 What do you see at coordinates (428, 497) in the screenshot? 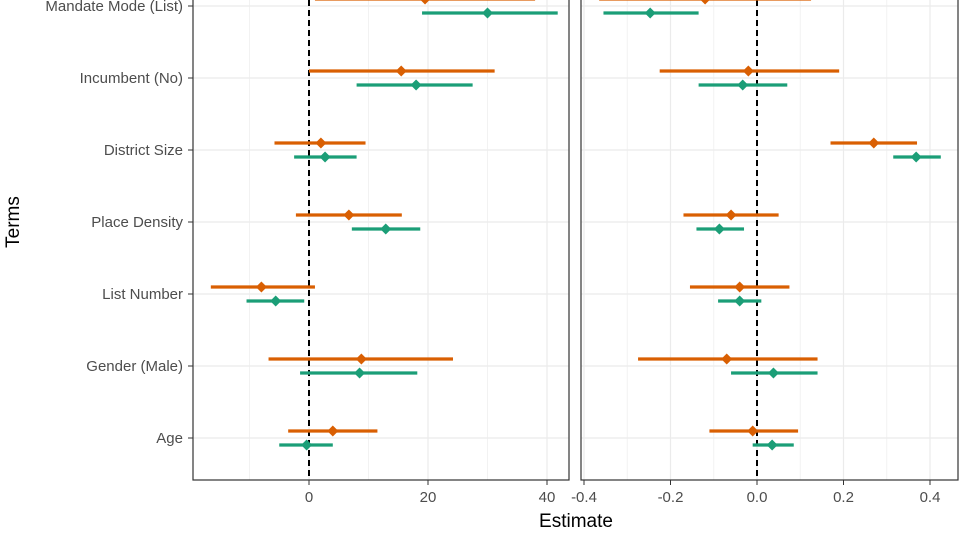
I see `x-tick-label: 20` at bounding box center [428, 497].